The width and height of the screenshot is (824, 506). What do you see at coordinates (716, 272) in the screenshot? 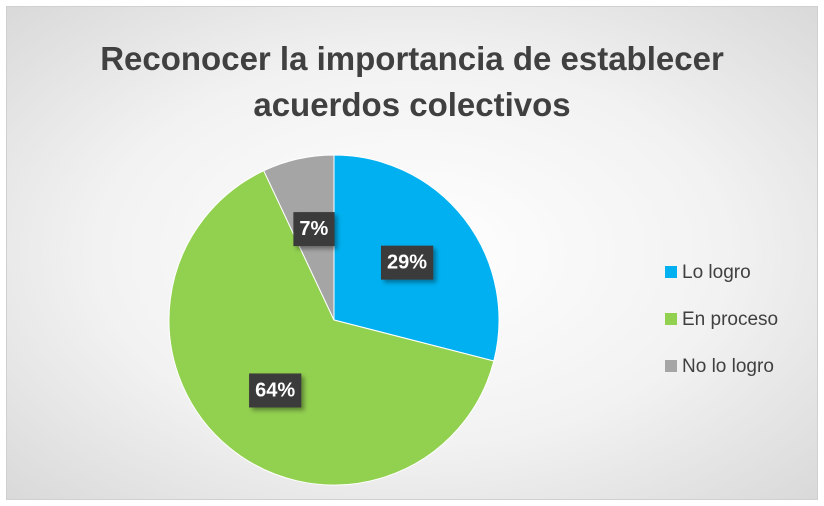
I see `legend-label: Lo logro` at bounding box center [716, 272].